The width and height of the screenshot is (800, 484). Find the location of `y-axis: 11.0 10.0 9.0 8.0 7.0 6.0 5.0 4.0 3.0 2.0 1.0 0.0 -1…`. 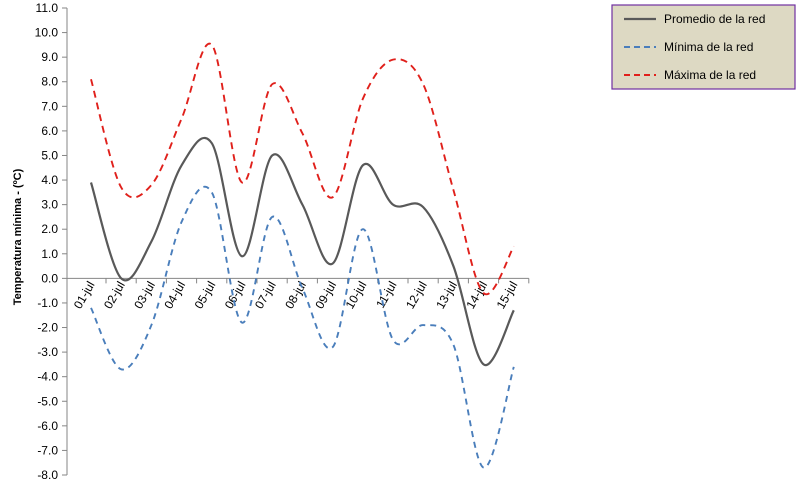

y-axis: 11.0 10.0 9.0 8.0 7.0 6.0 5.0 4.0 3.0 2.0 1.0 0.0 -1… is located at coordinates (51, 241).